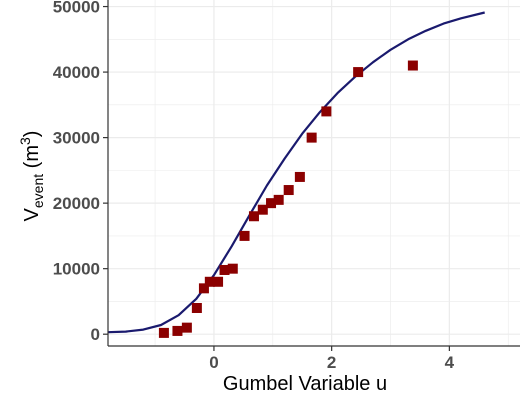 Image resolution: width=520 pixels, height=404 pixels. Describe the element at coordinates (76, 8) in the screenshot. I see `y-tick-label: 50000` at that location.